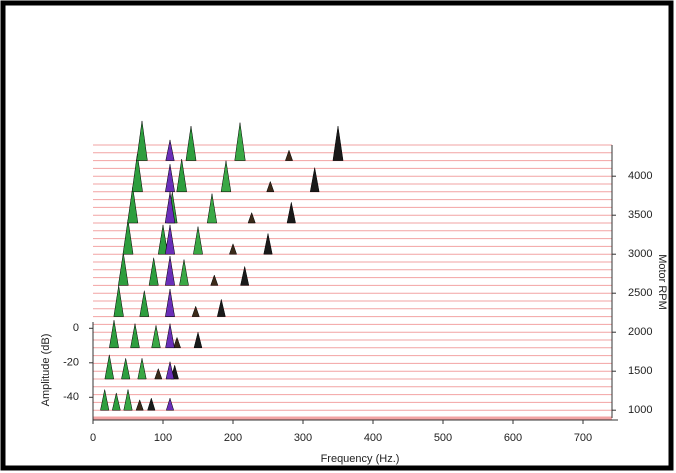 The width and height of the screenshot is (676, 473). What do you see at coordinates (640, 371) in the screenshot?
I see `y2-tick-label: 1500` at bounding box center [640, 371].